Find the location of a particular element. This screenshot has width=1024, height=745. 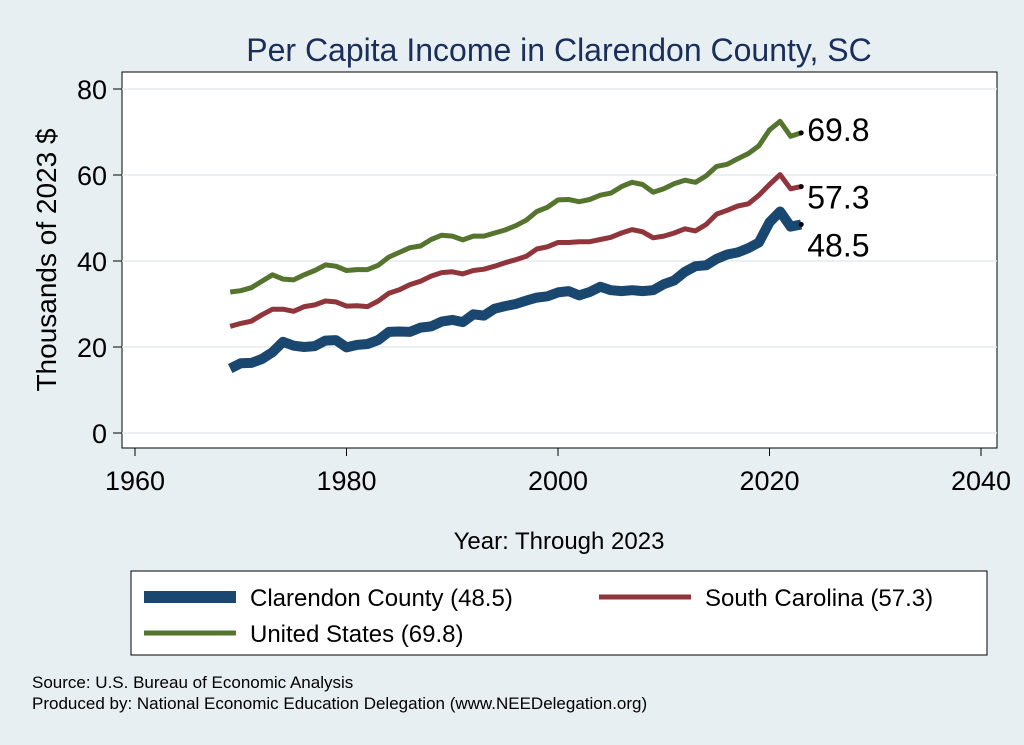

x-tick-label-2040: 2040 is located at coordinates (981, 481).